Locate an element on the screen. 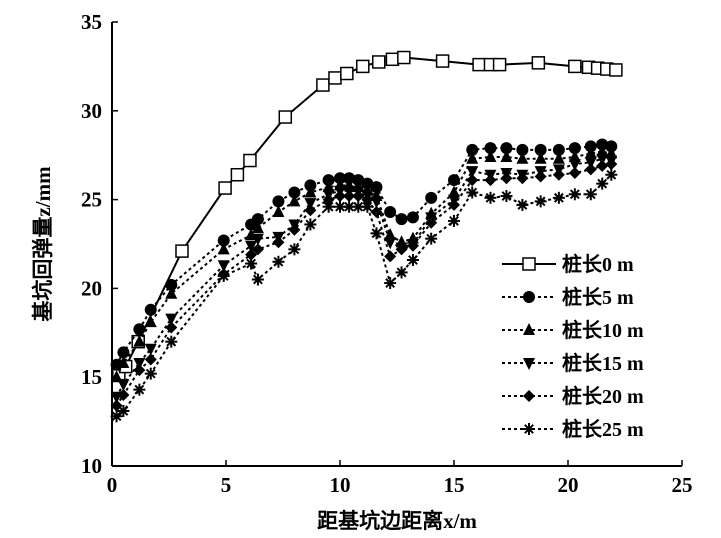  legend-label: 桩长20 m is located at coordinates (603, 396).